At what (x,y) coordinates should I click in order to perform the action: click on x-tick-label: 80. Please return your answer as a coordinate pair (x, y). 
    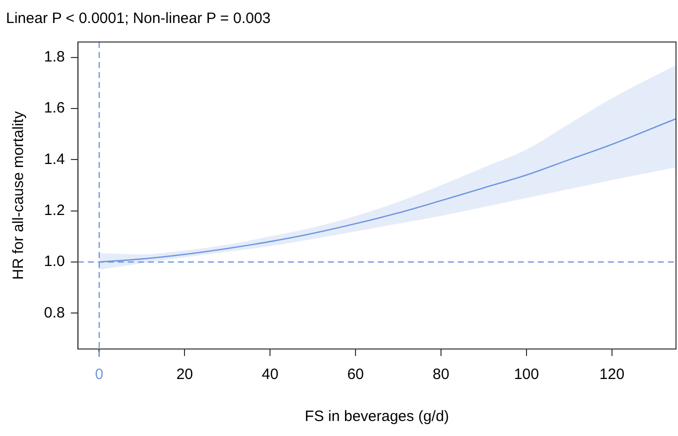
    Looking at the image, I should click on (441, 375).